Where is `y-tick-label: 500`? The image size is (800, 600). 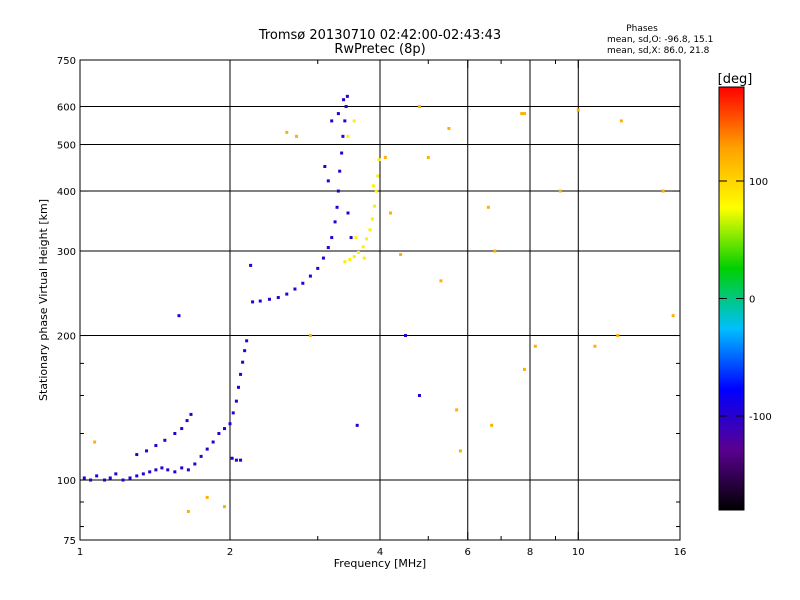 y-tick-label: 500 is located at coordinates (66, 146).